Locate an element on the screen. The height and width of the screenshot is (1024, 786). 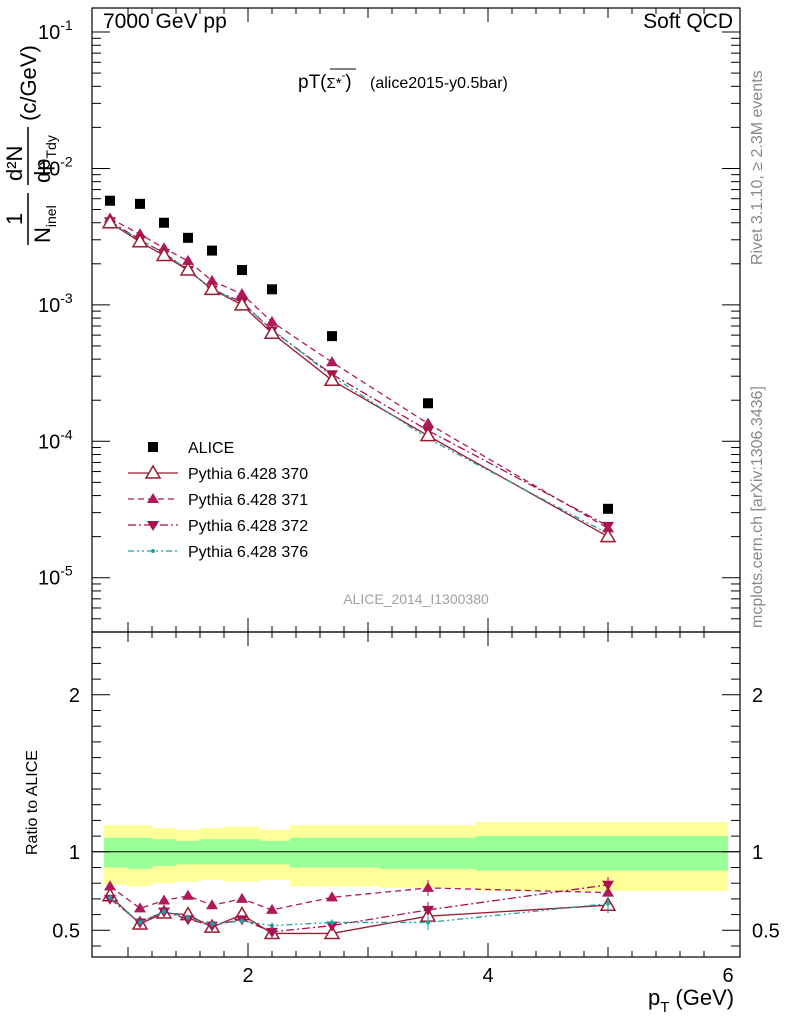
header-left: 7000 GeV pp is located at coordinates (165, 21).